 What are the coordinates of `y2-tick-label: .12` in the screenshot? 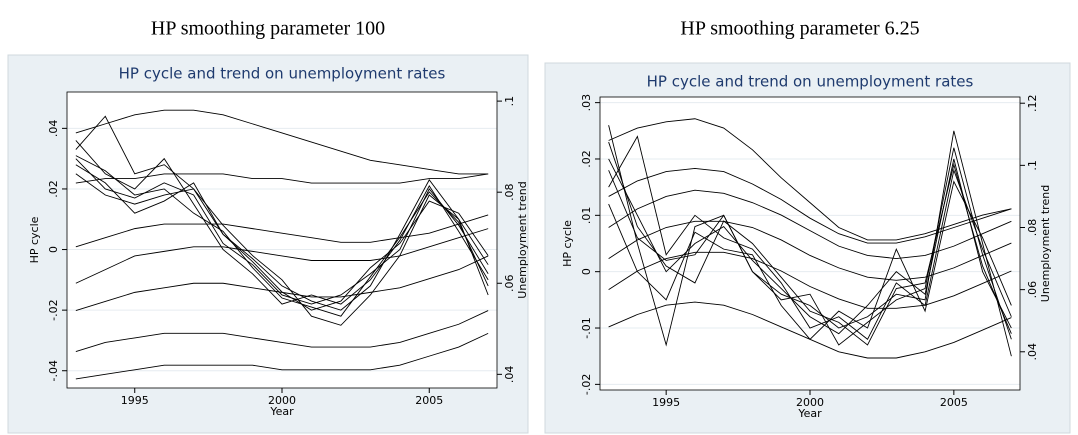 It's located at (1032, 103).